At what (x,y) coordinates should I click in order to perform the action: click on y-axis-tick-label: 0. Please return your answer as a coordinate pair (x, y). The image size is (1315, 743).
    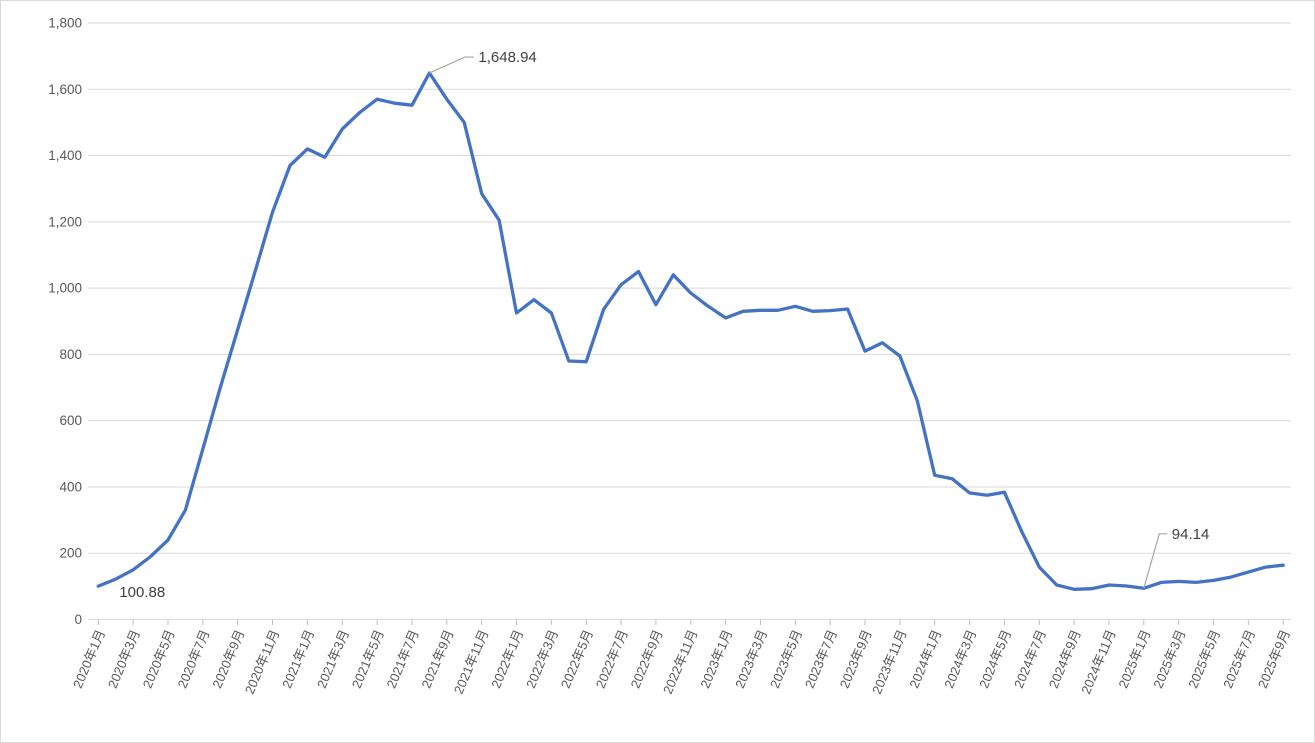
    Looking at the image, I should click on (78, 619).